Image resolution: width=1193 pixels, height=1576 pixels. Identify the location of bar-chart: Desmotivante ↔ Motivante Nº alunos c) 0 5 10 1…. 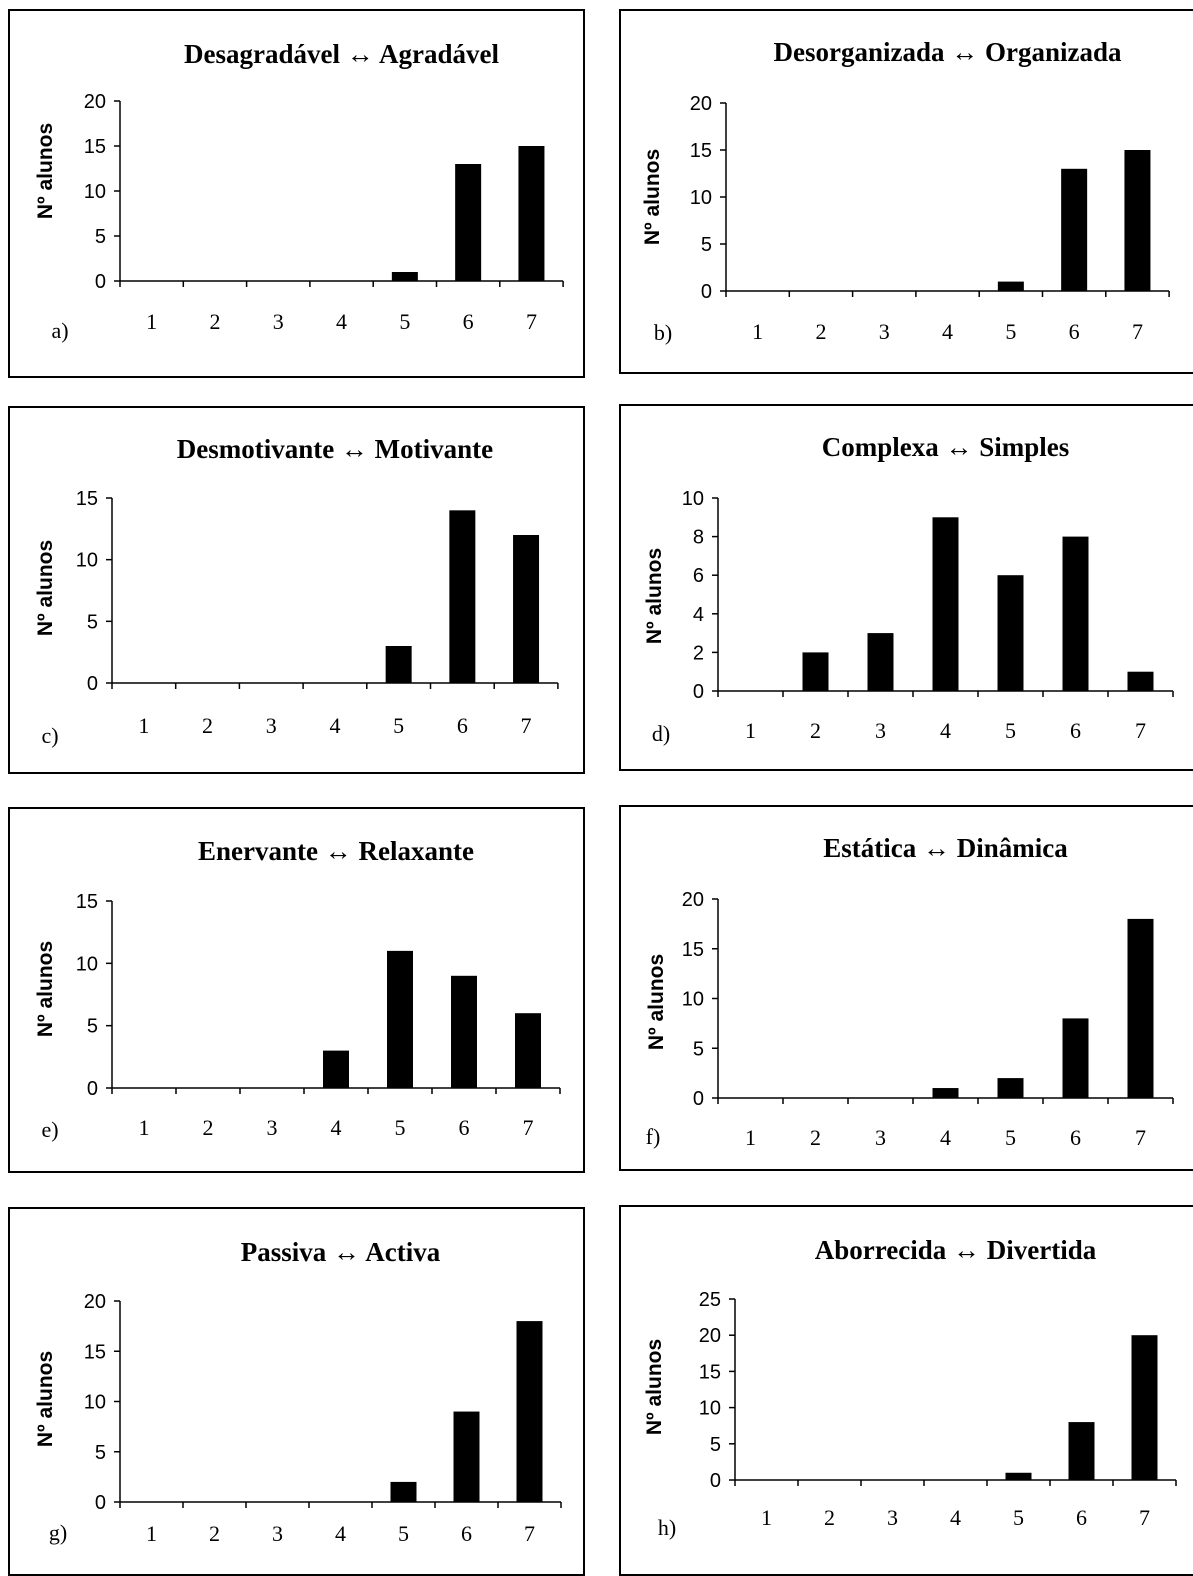
(296, 591).